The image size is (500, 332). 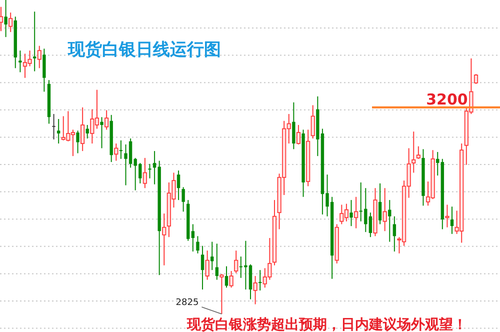 What do you see at coordinates (187, 303) in the screenshot?
I see `annotation: 2825` at bounding box center [187, 303].